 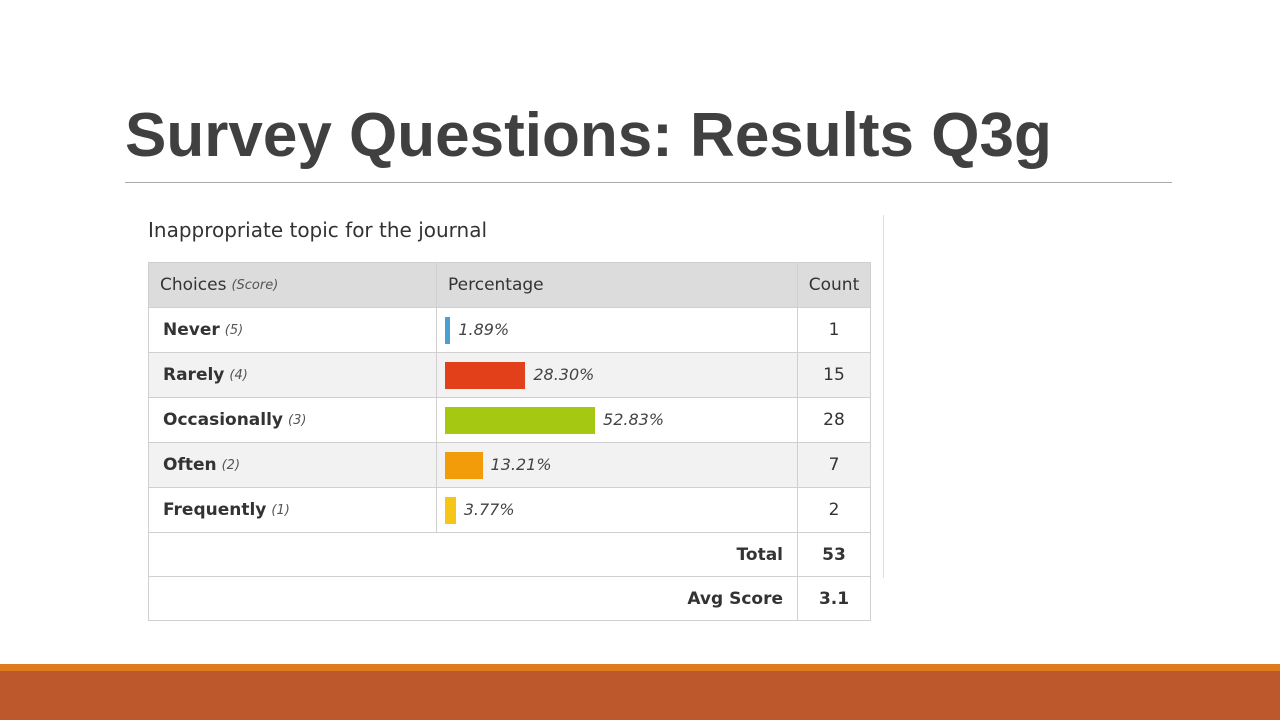 What do you see at coordinates (521, 464) in the screenshot?
I see `percentage-label: 13.21%` at bounding box center [521, 464].